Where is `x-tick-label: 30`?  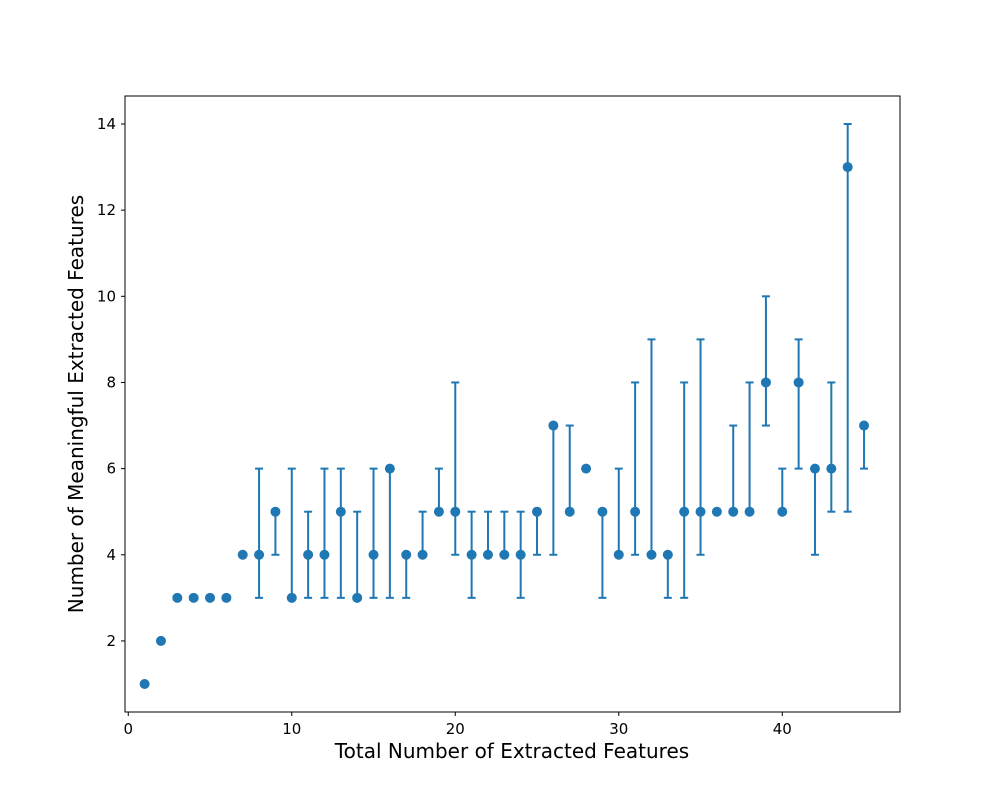 x-tick-label: 30 is located at coordinates (618, 729).